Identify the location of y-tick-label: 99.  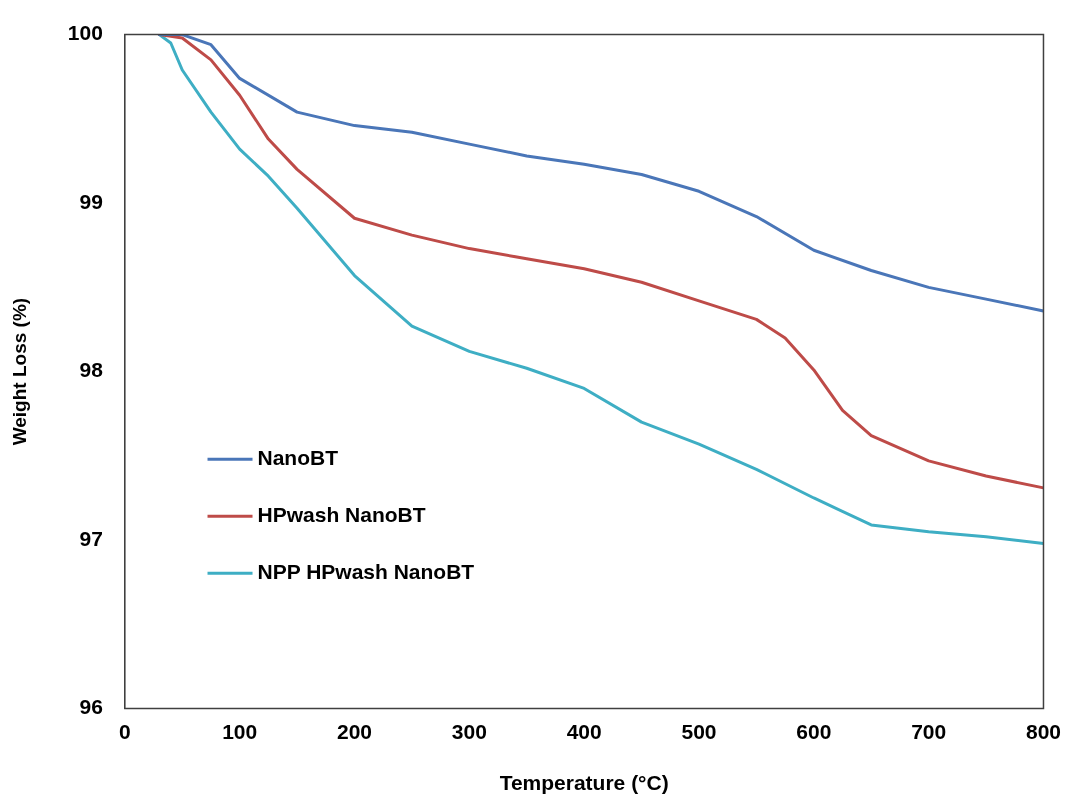
(91, 201).